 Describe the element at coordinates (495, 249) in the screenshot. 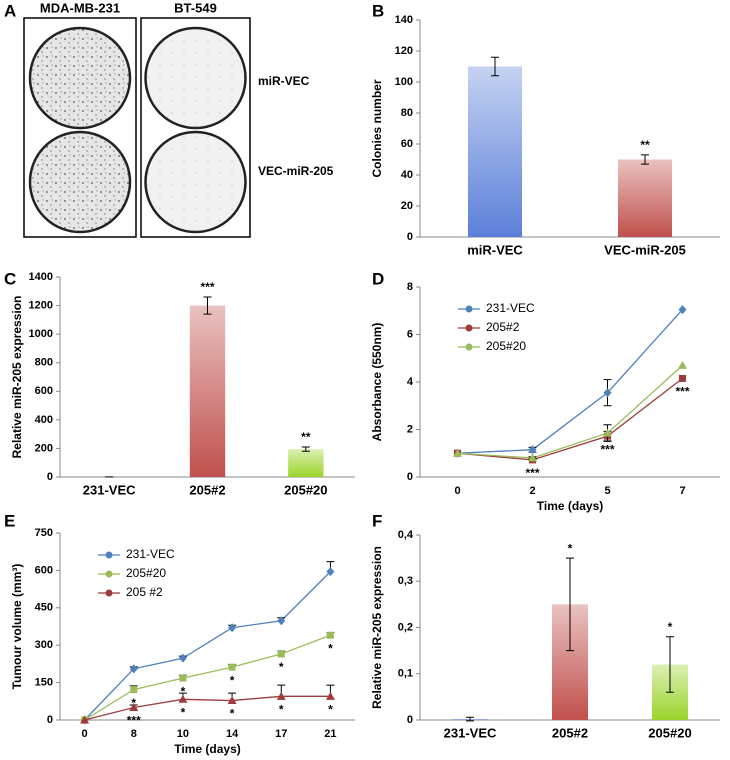

I see `x-tick-label: miR-VEC` at that location.